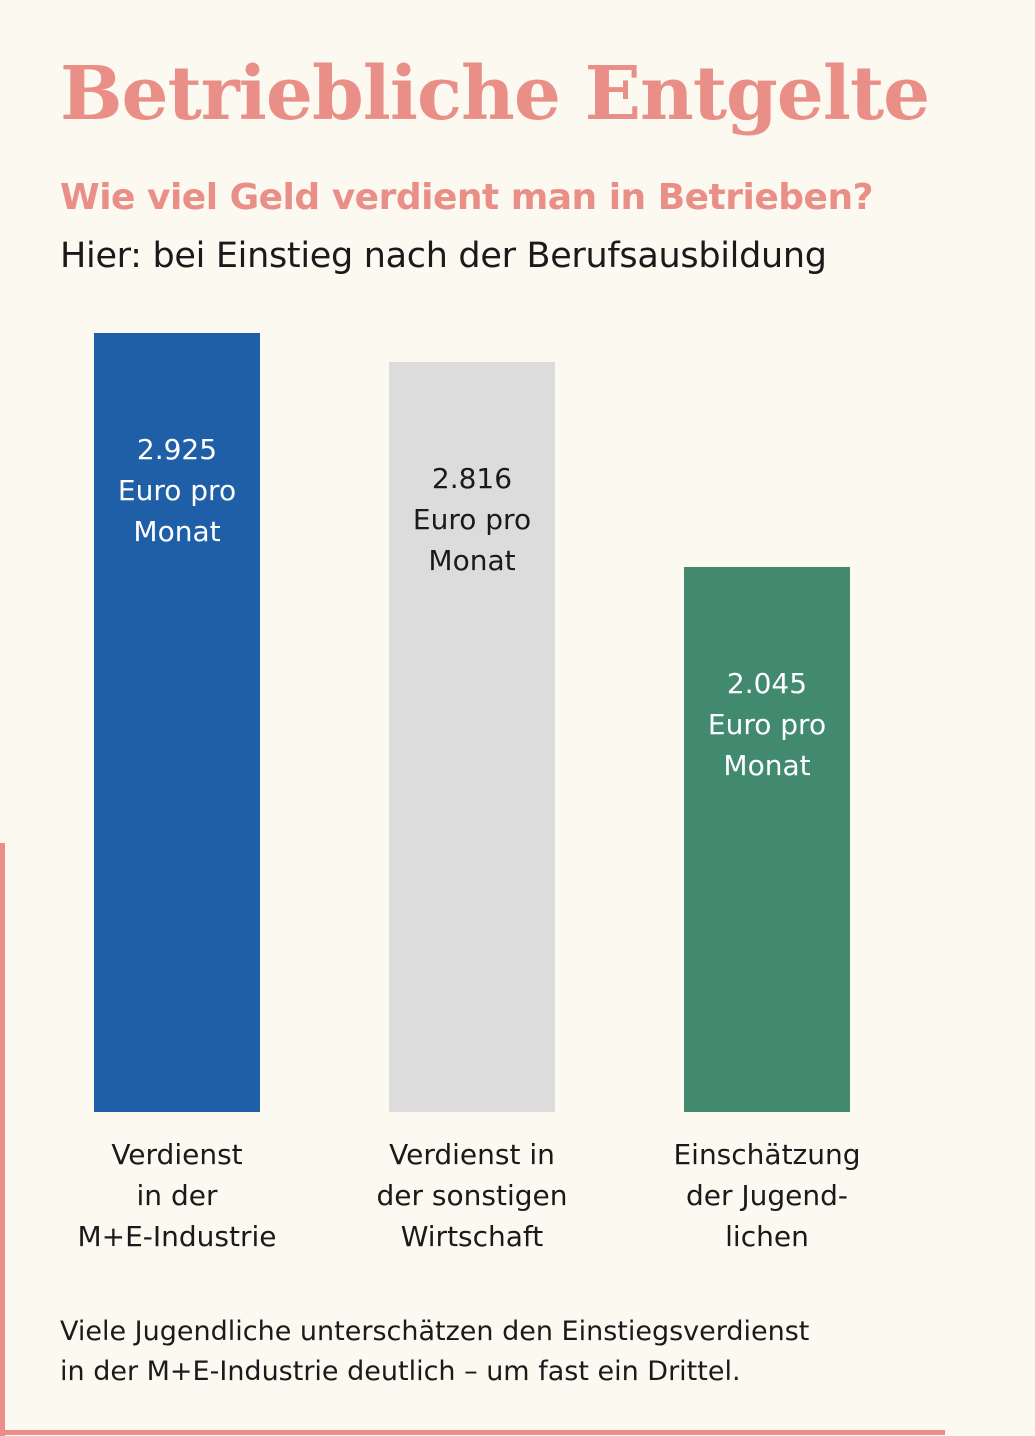 Image resolution: width=1035 pixels, height=1436 pixels. Describe the element at coordinates (466, 197) in the screenshot. I see `page-subtitle: Wie viel Geld verdient man in Betrieben?` at that location.